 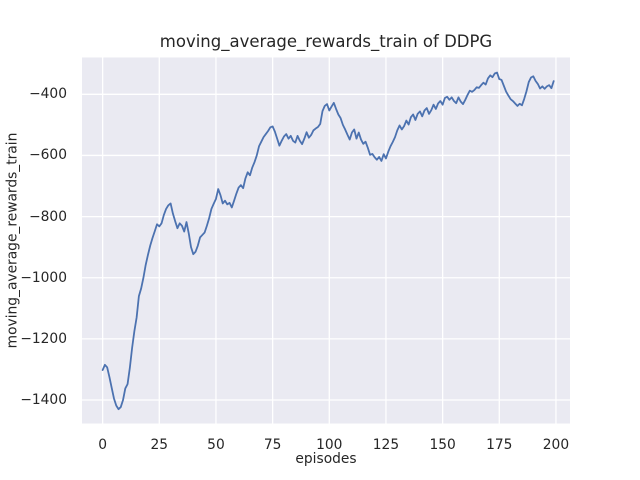 I want to click on x-tick-label: 100, so click(x=329, y=445).